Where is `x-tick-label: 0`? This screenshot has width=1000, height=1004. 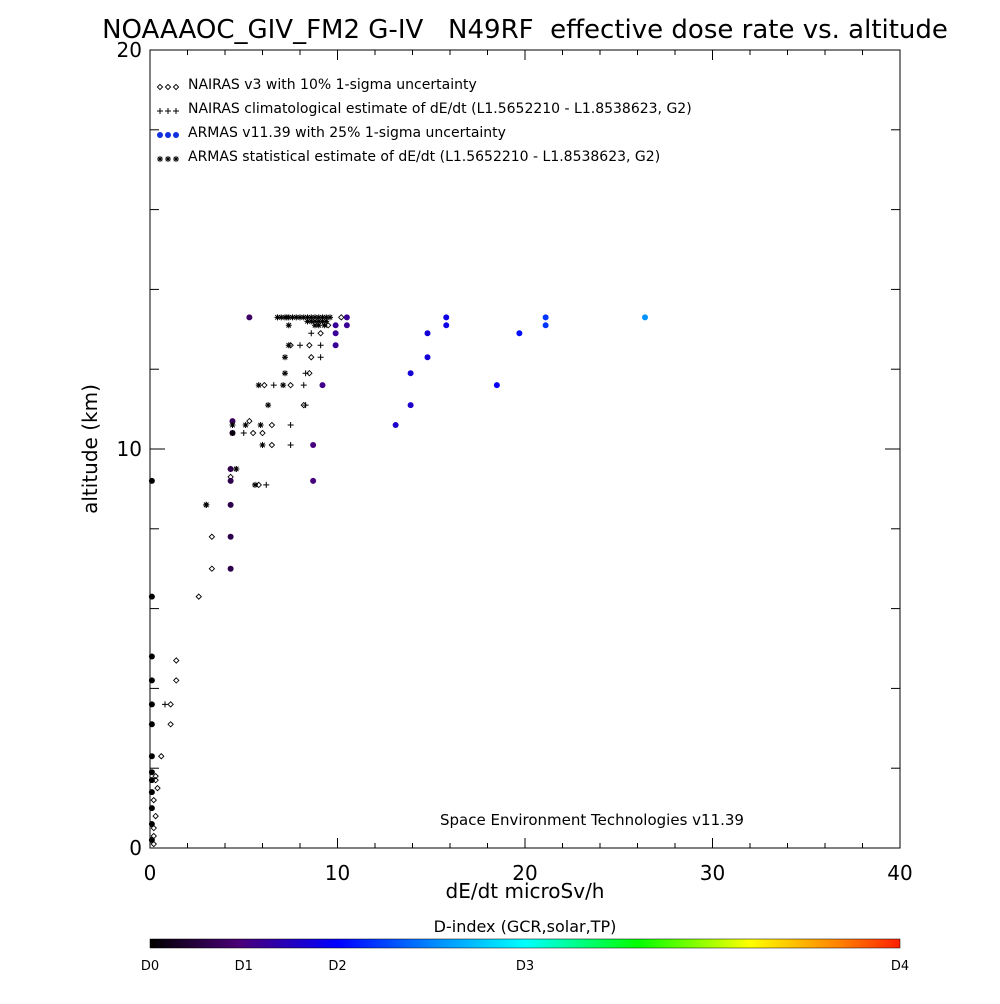 x-tick-label: 0 is located at coordinates (150, 873).